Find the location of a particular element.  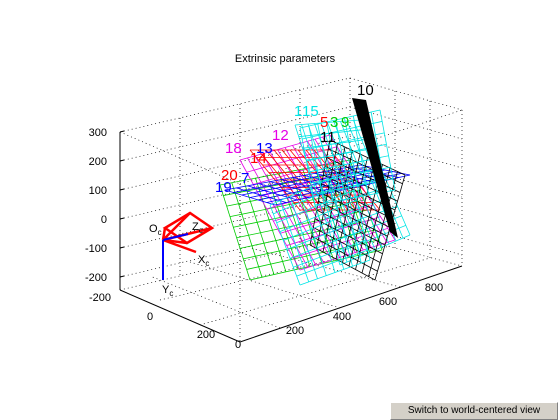

y-tick: 0 is located at coordinates (150, 317).